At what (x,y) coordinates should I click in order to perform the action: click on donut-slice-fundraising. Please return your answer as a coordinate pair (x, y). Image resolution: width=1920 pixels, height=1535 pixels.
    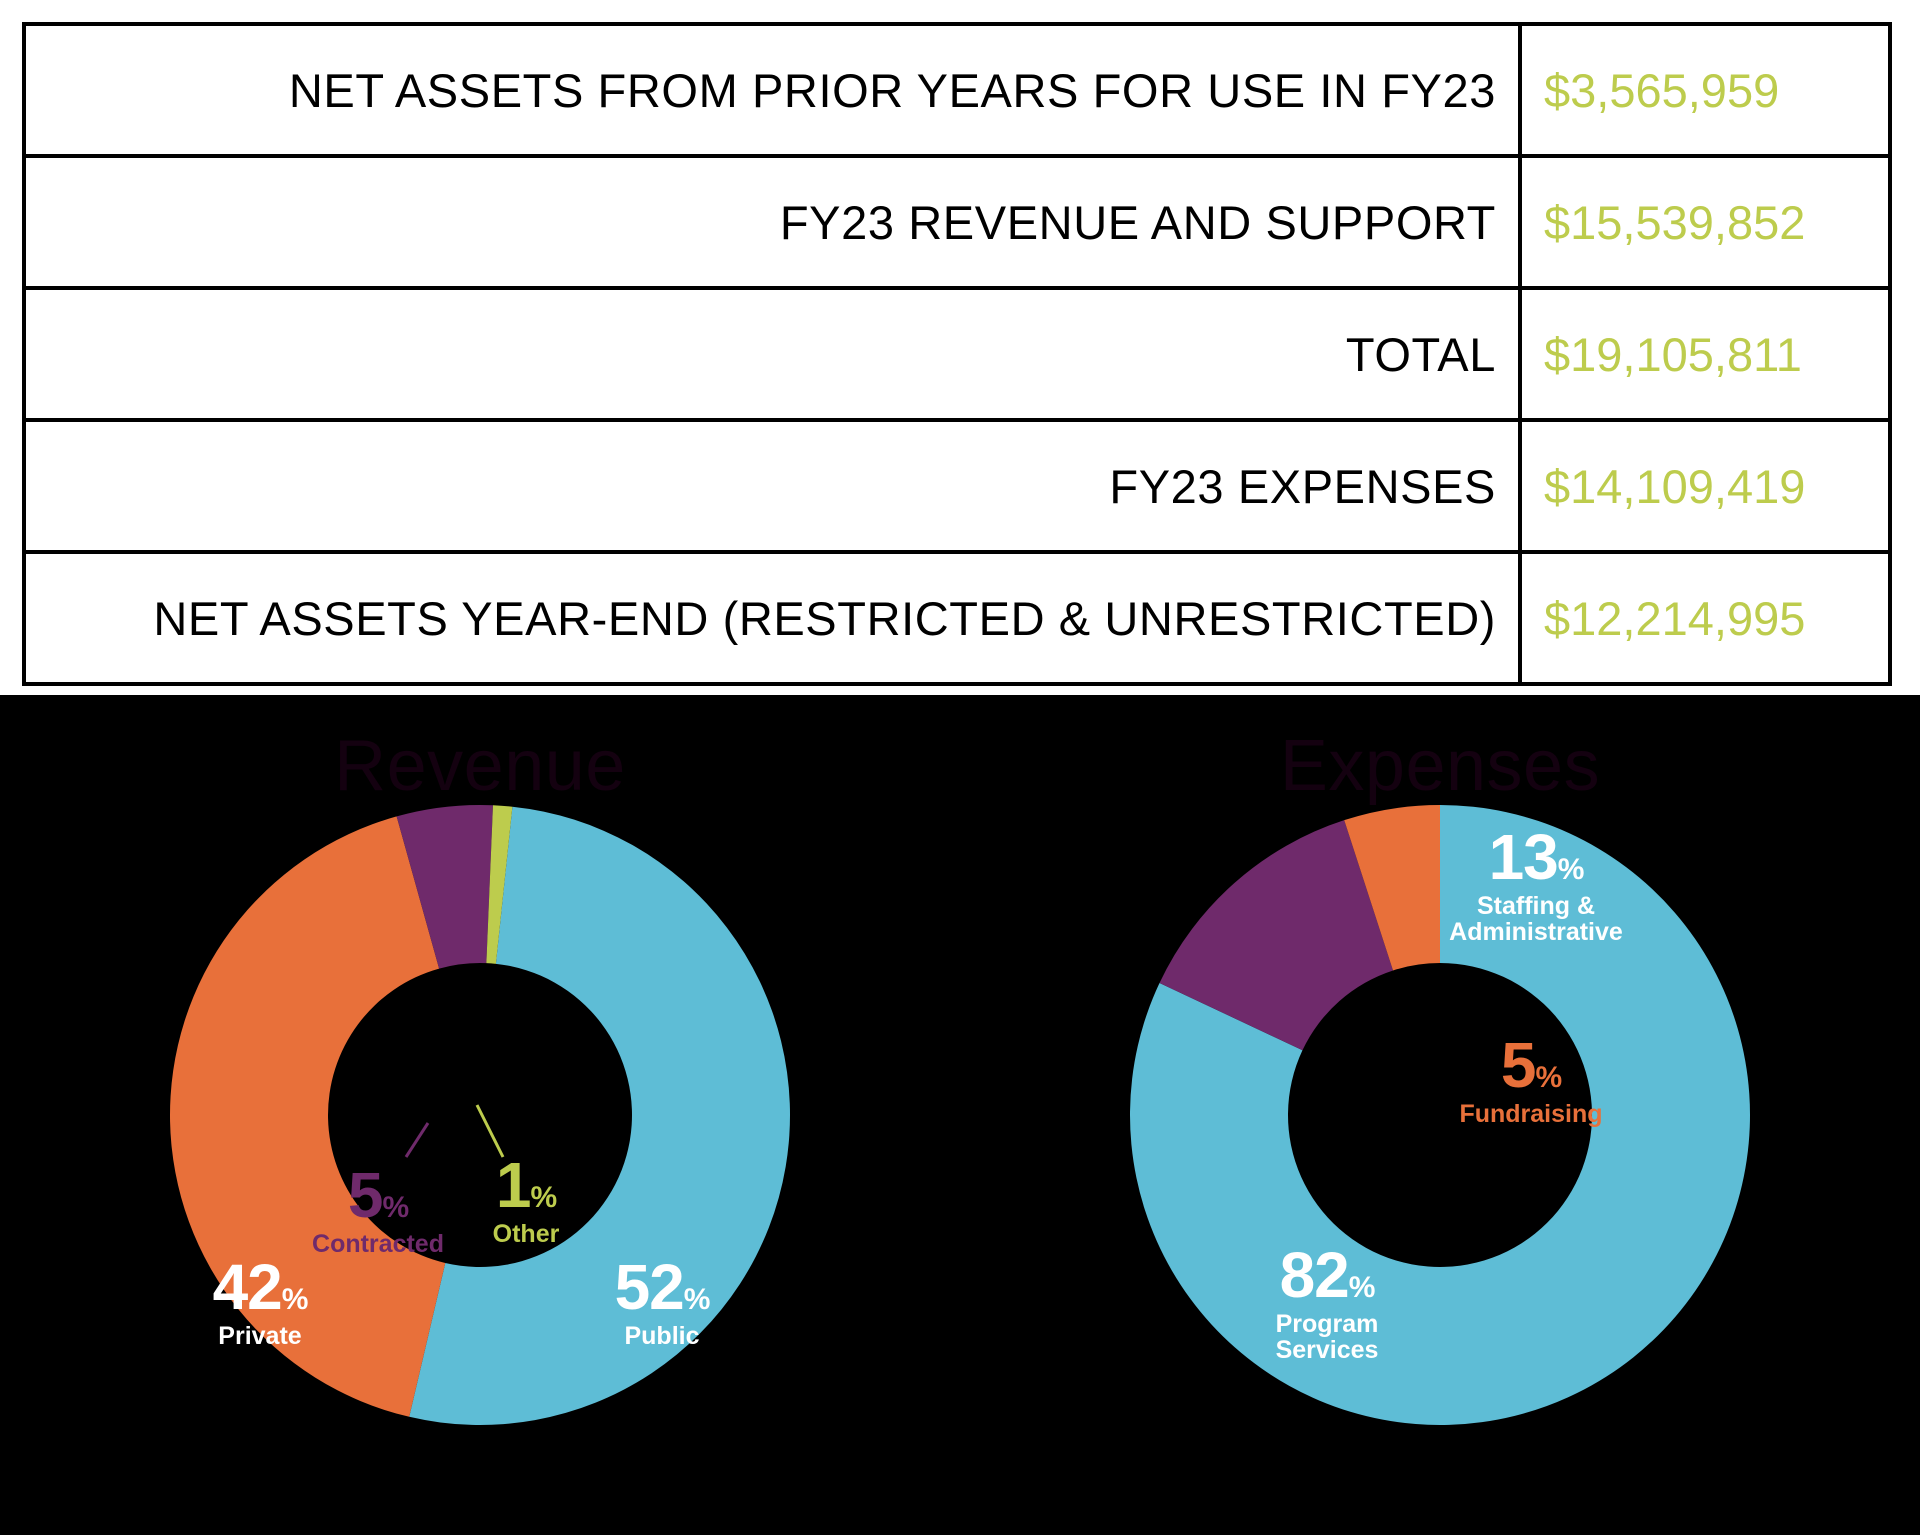
    Looking at the image, I should click on (1392, 888).